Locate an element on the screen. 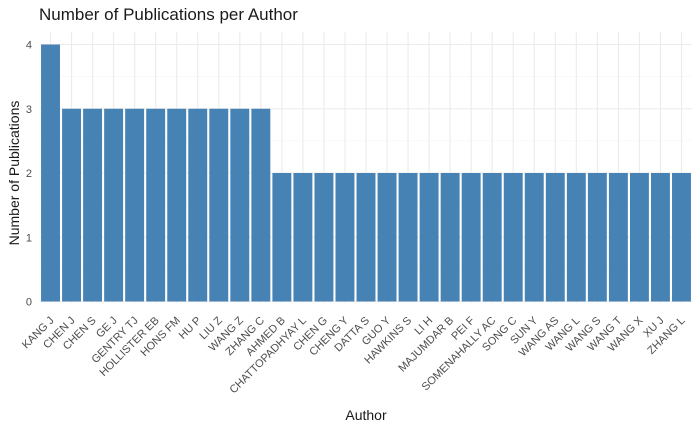 The image size is (700, 437). chart-title: Number of Publications per Author is located at coordinates (168, 14).